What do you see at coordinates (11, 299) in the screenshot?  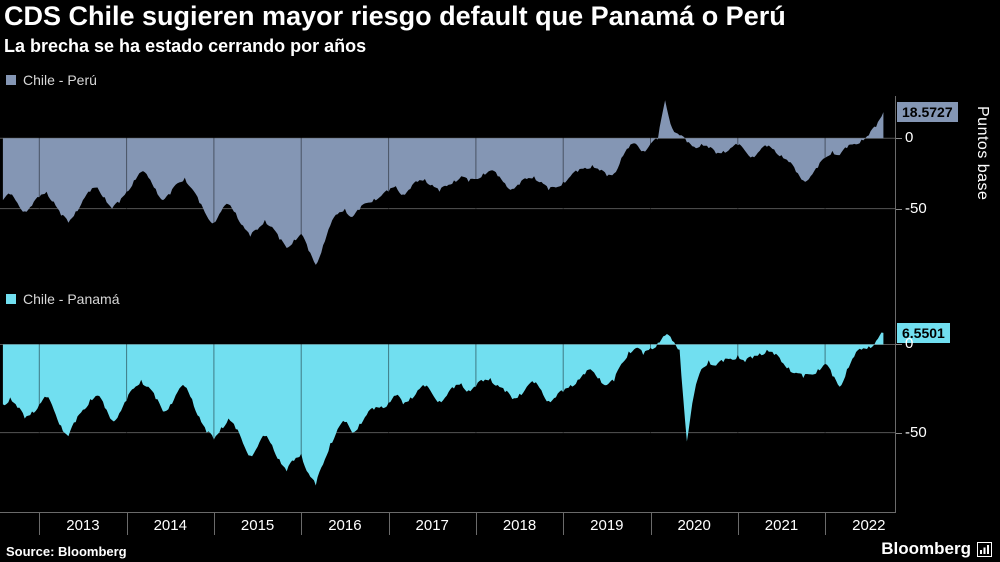 I see `legend-swatch-panama` at bounding box center [11, 299].